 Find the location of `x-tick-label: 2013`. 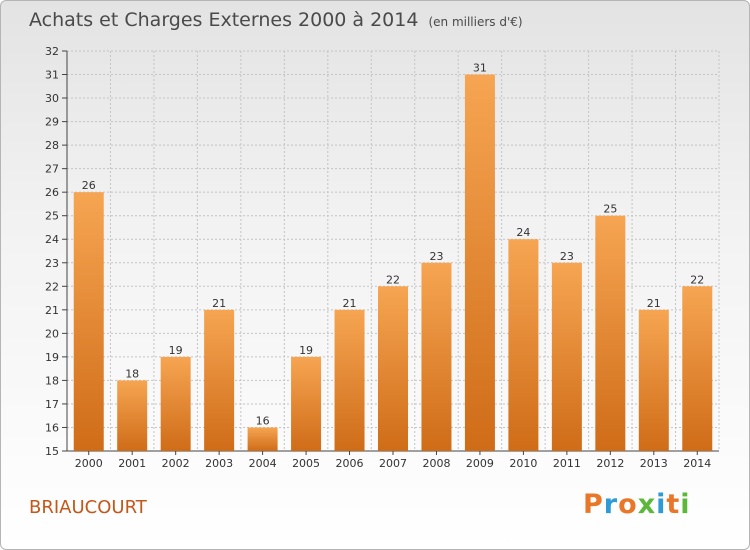

x-tick-label: 2013 is located at coordinates (654, 463).